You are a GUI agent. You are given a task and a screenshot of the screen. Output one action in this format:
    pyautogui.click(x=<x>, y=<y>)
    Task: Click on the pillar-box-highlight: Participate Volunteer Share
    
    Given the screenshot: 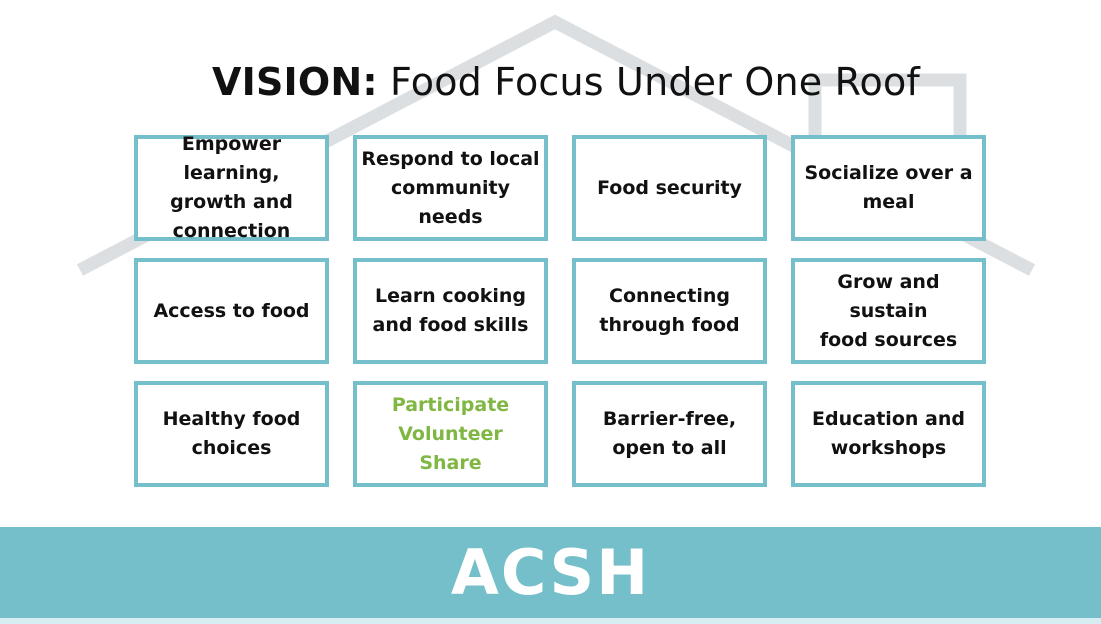 What is the action you would take?
    pyautogui.click(x=450, y=434)
    